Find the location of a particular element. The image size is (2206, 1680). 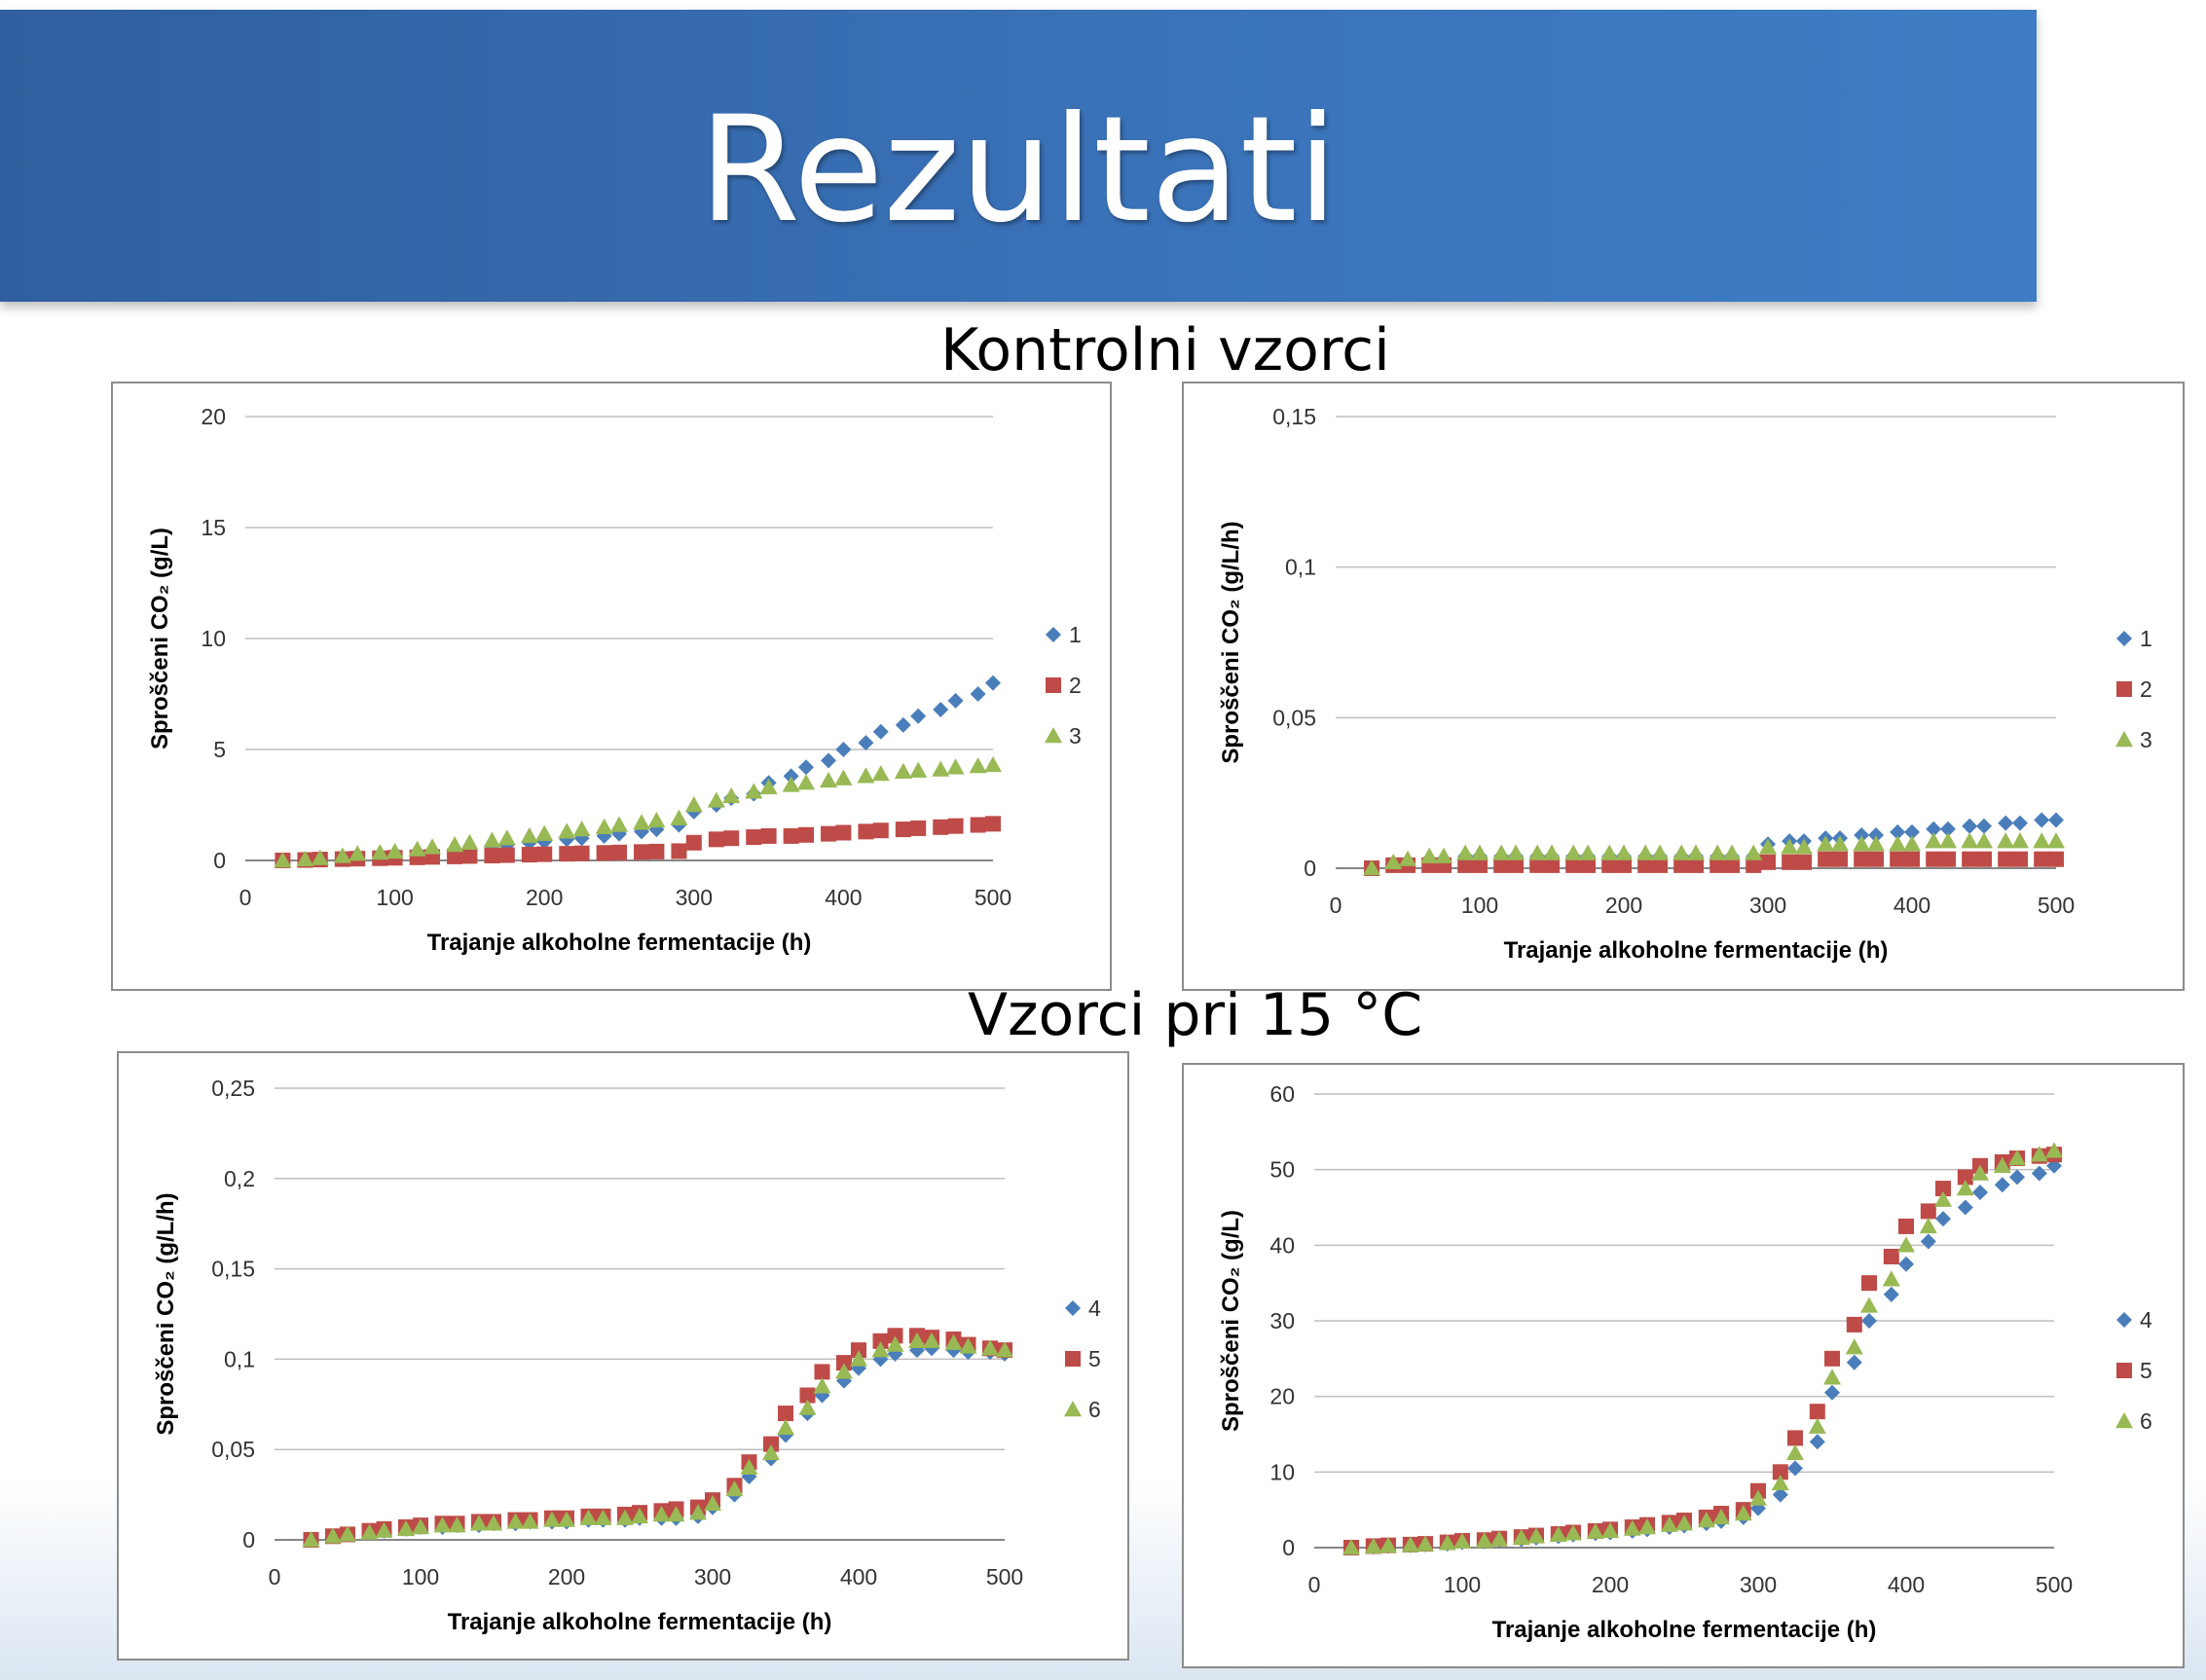

y-tick-label: 60 is located at coordinates (1282, 1094).